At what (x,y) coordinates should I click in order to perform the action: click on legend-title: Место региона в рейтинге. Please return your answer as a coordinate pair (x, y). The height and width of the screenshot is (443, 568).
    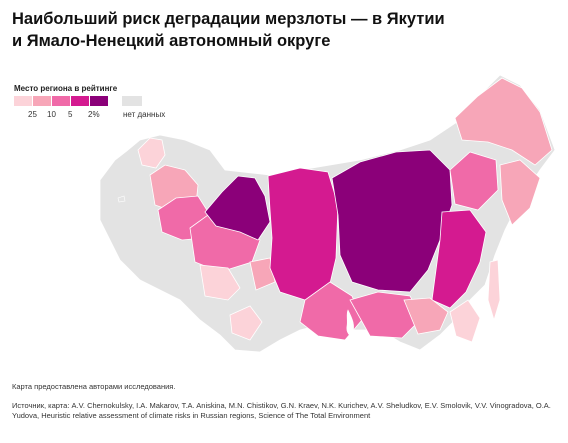
    Looking at the image, I should click on (66, 88).